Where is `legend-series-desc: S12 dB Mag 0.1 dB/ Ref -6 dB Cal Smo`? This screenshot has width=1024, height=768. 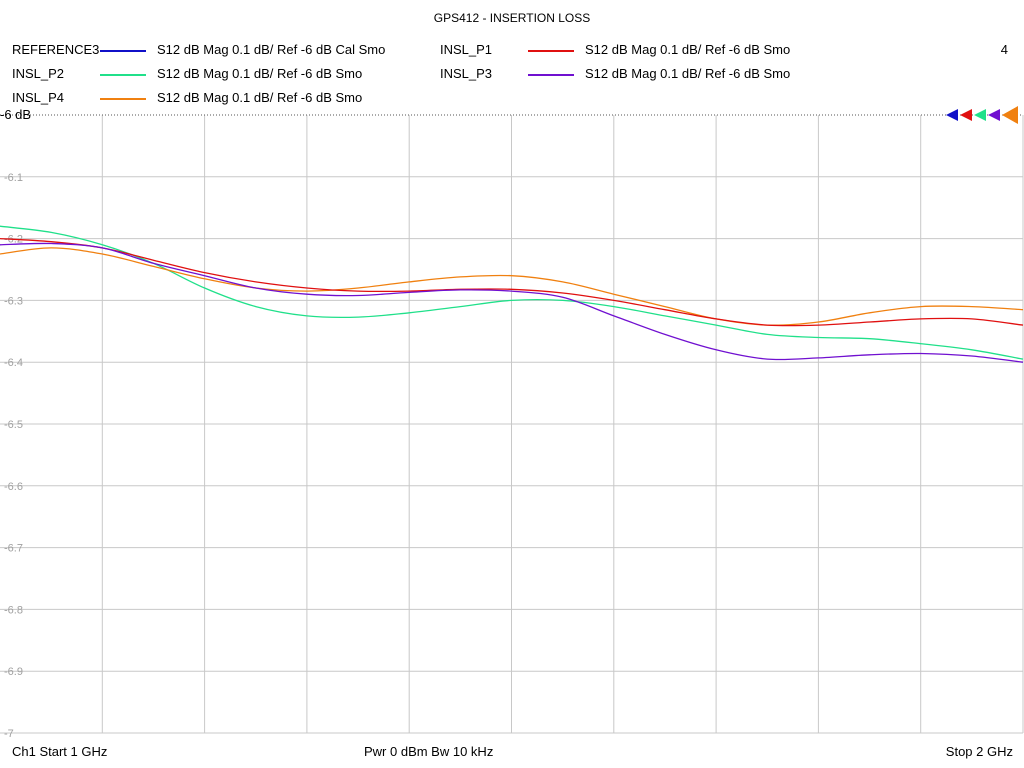 legend-series-desc: S12 dB Mag 0.1 dB/ Ref -6 dB Cal Smo is located at coordinates (271, 49).